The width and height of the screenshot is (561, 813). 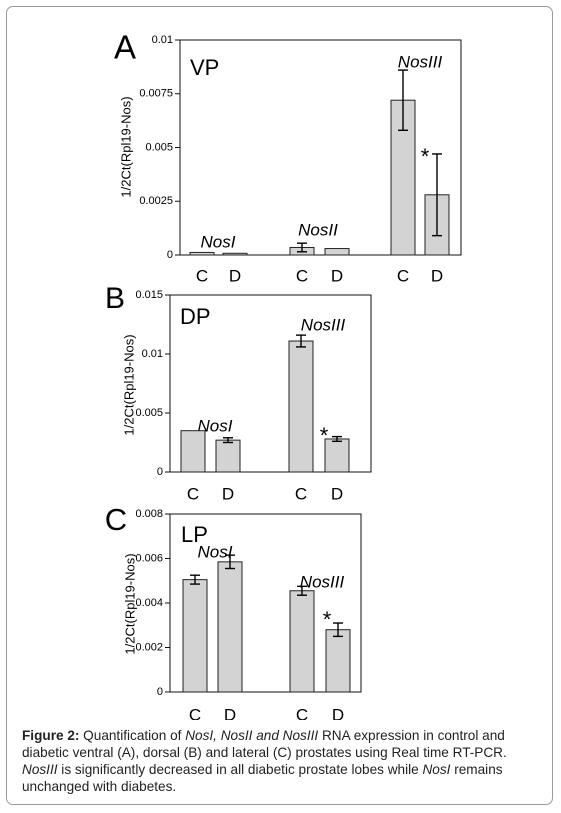 What do you see at coordinates (195, 316) in the screenshot?
I see `panel-region-label: DP` at bounding box center [195, 316].